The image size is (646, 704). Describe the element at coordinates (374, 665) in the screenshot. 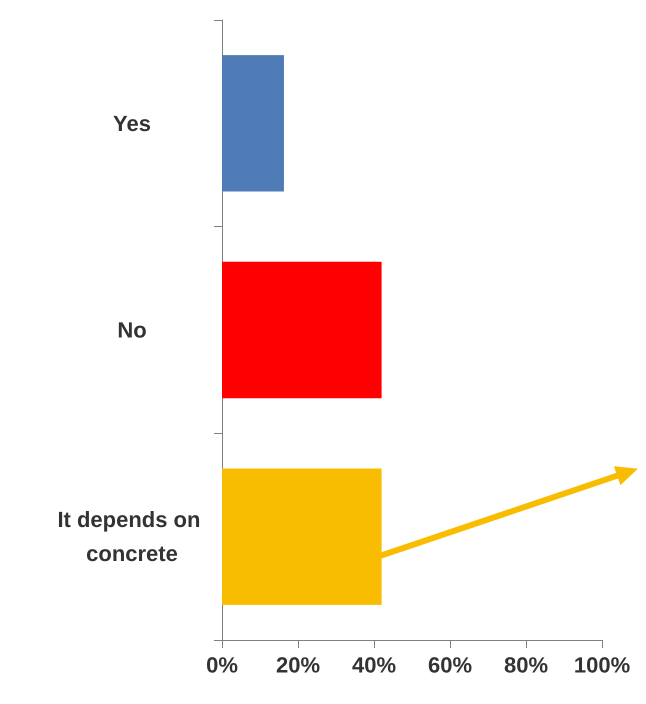

I see `x-tick-label: 40%` at that location.